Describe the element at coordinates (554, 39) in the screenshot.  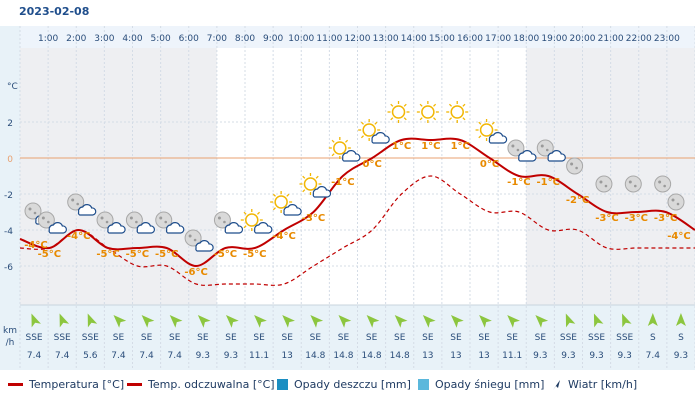
I see `hour-label: 19:00` at that location.